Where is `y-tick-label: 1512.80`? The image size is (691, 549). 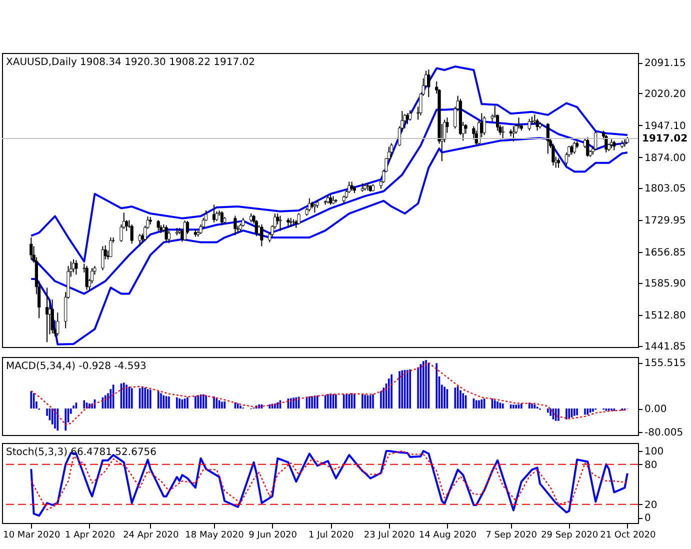 y-tick-label: 1512.80 is located at coordinates (665, 316).